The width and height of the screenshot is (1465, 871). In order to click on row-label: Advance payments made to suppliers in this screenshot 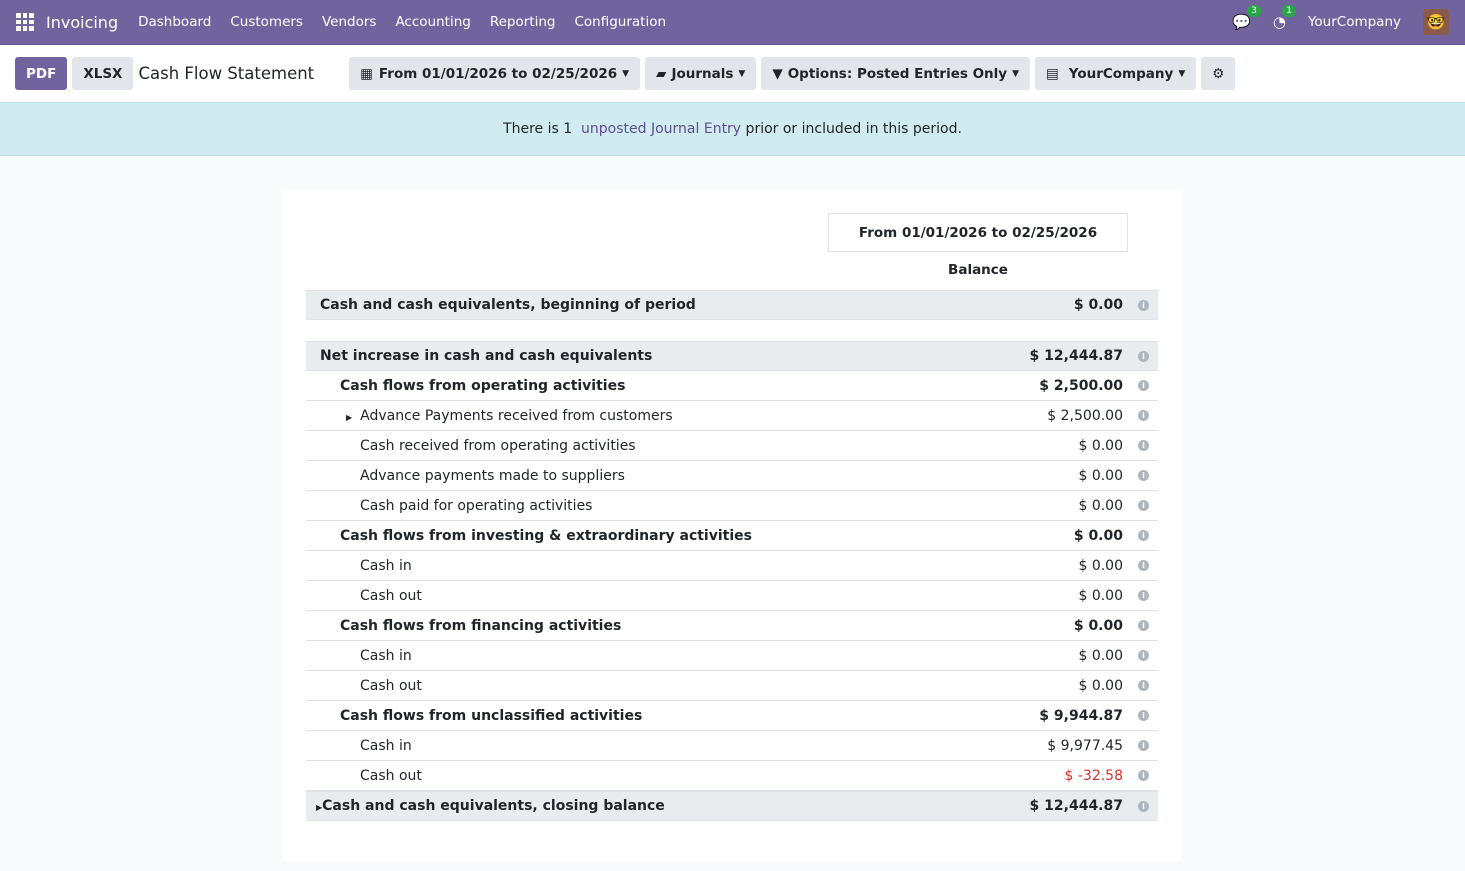, I will do `click(662, 476)`.